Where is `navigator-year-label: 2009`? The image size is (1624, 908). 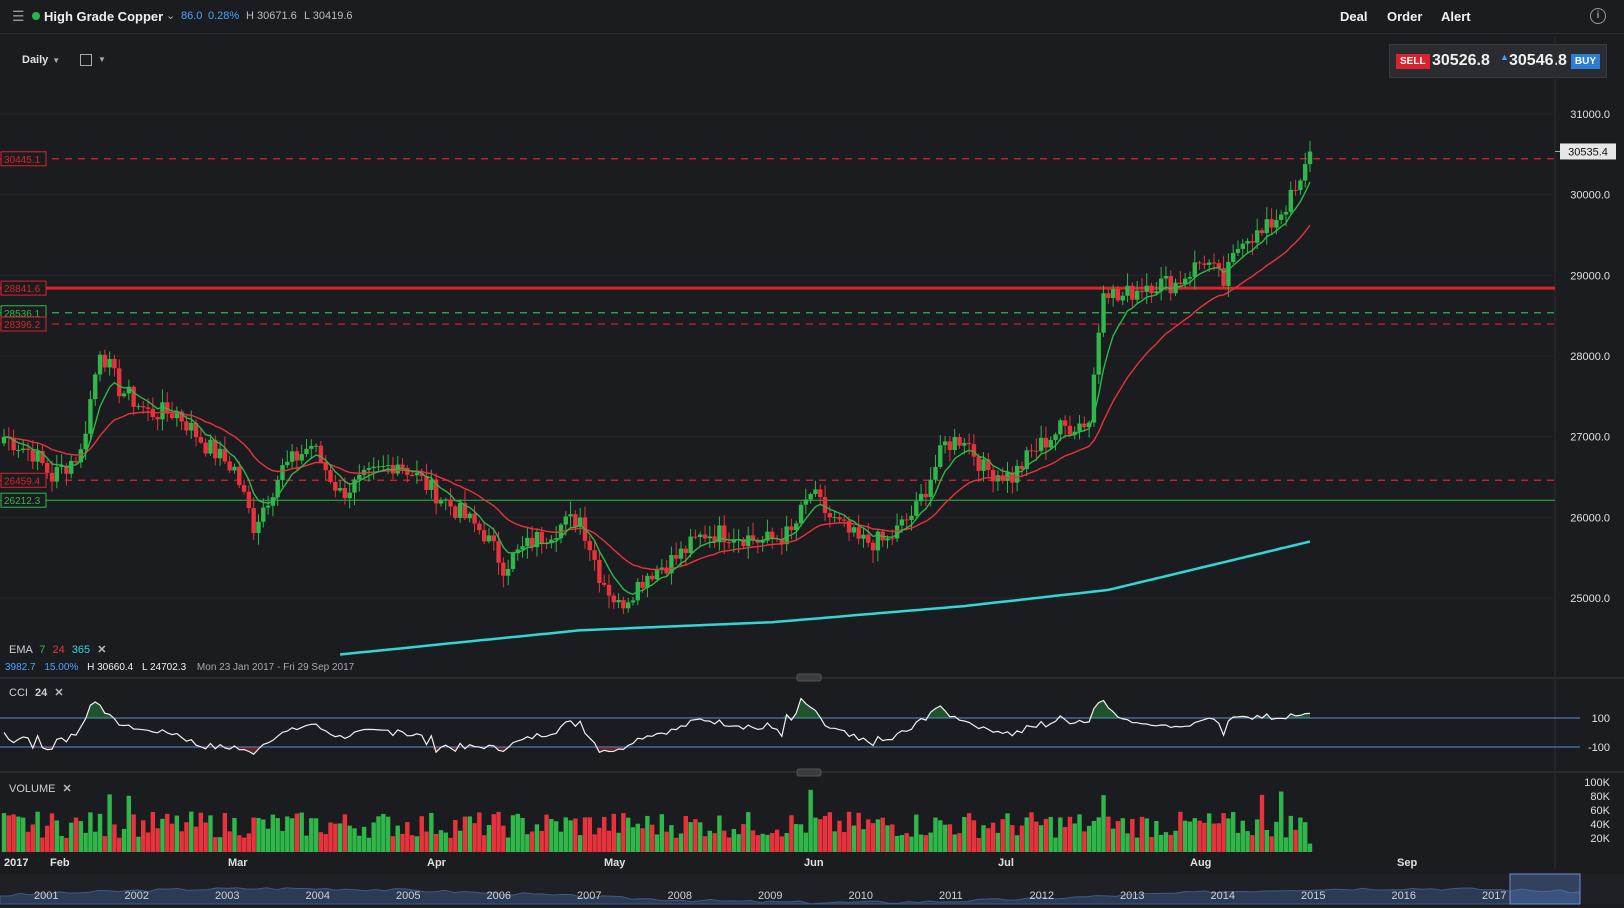
navigator-year-label: 2009 is located at coordinates (770, 896).